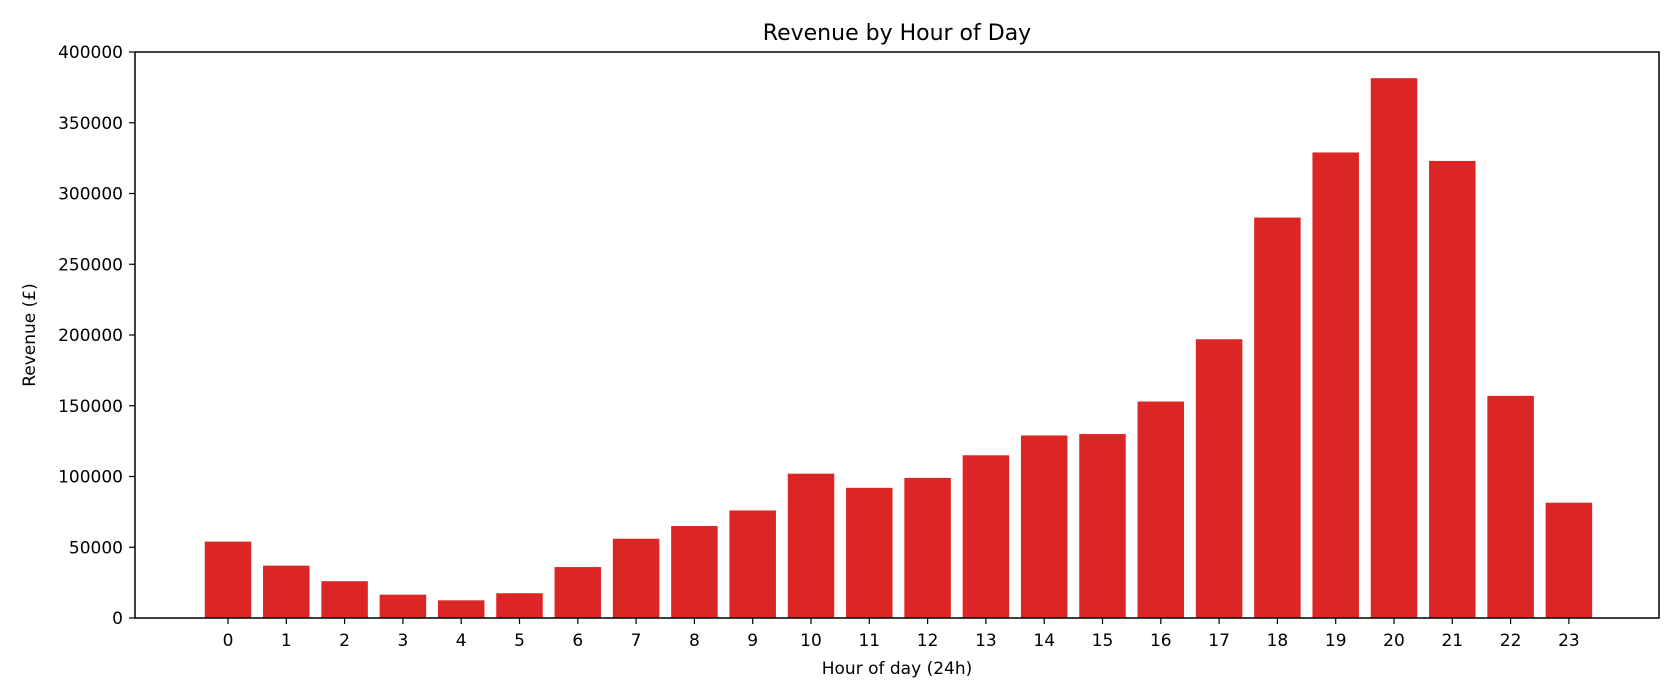  I want to click on x-axis-label: Hour of day (24h), so click(897, 669).